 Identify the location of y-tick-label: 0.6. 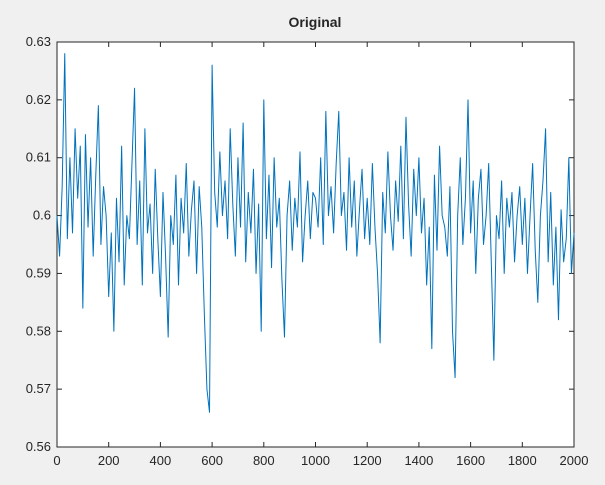
(42, 215).